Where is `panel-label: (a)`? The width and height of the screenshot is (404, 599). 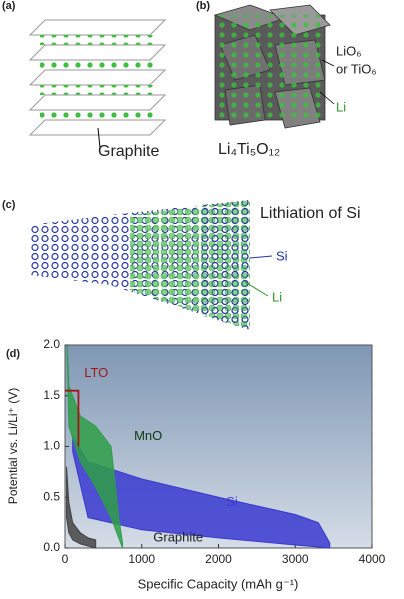
panel-label: (a) is located at coordinates (9, 6).